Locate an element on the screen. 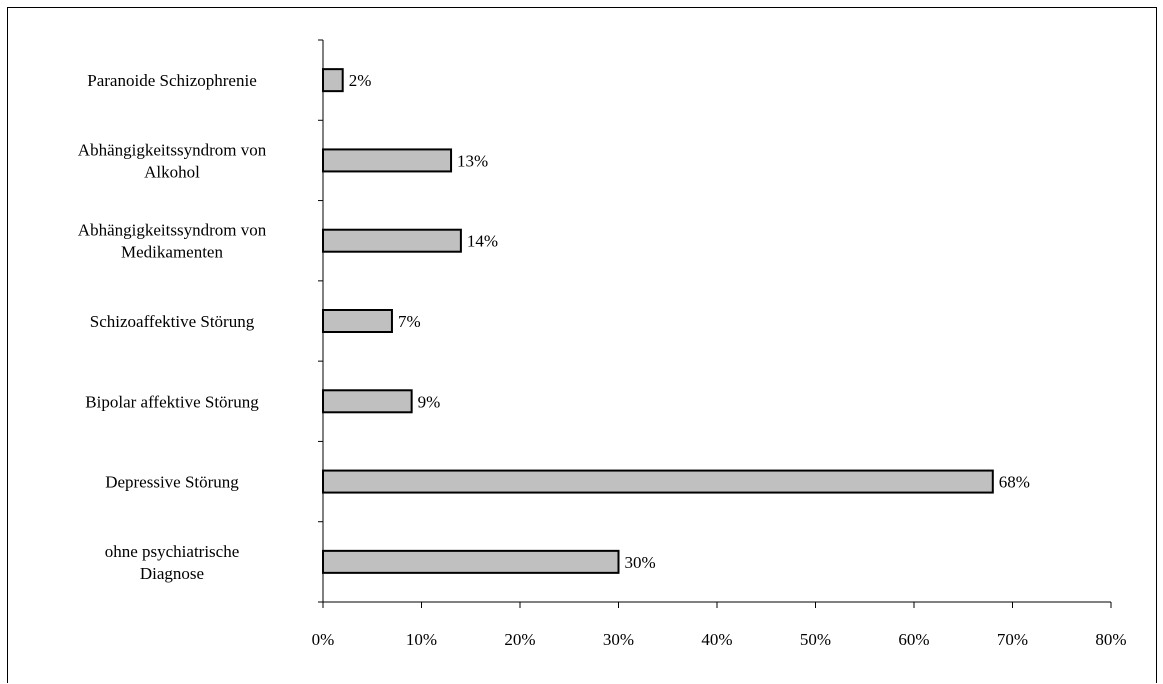  x-tick-label: 0% is located at coordinates (323, 639).